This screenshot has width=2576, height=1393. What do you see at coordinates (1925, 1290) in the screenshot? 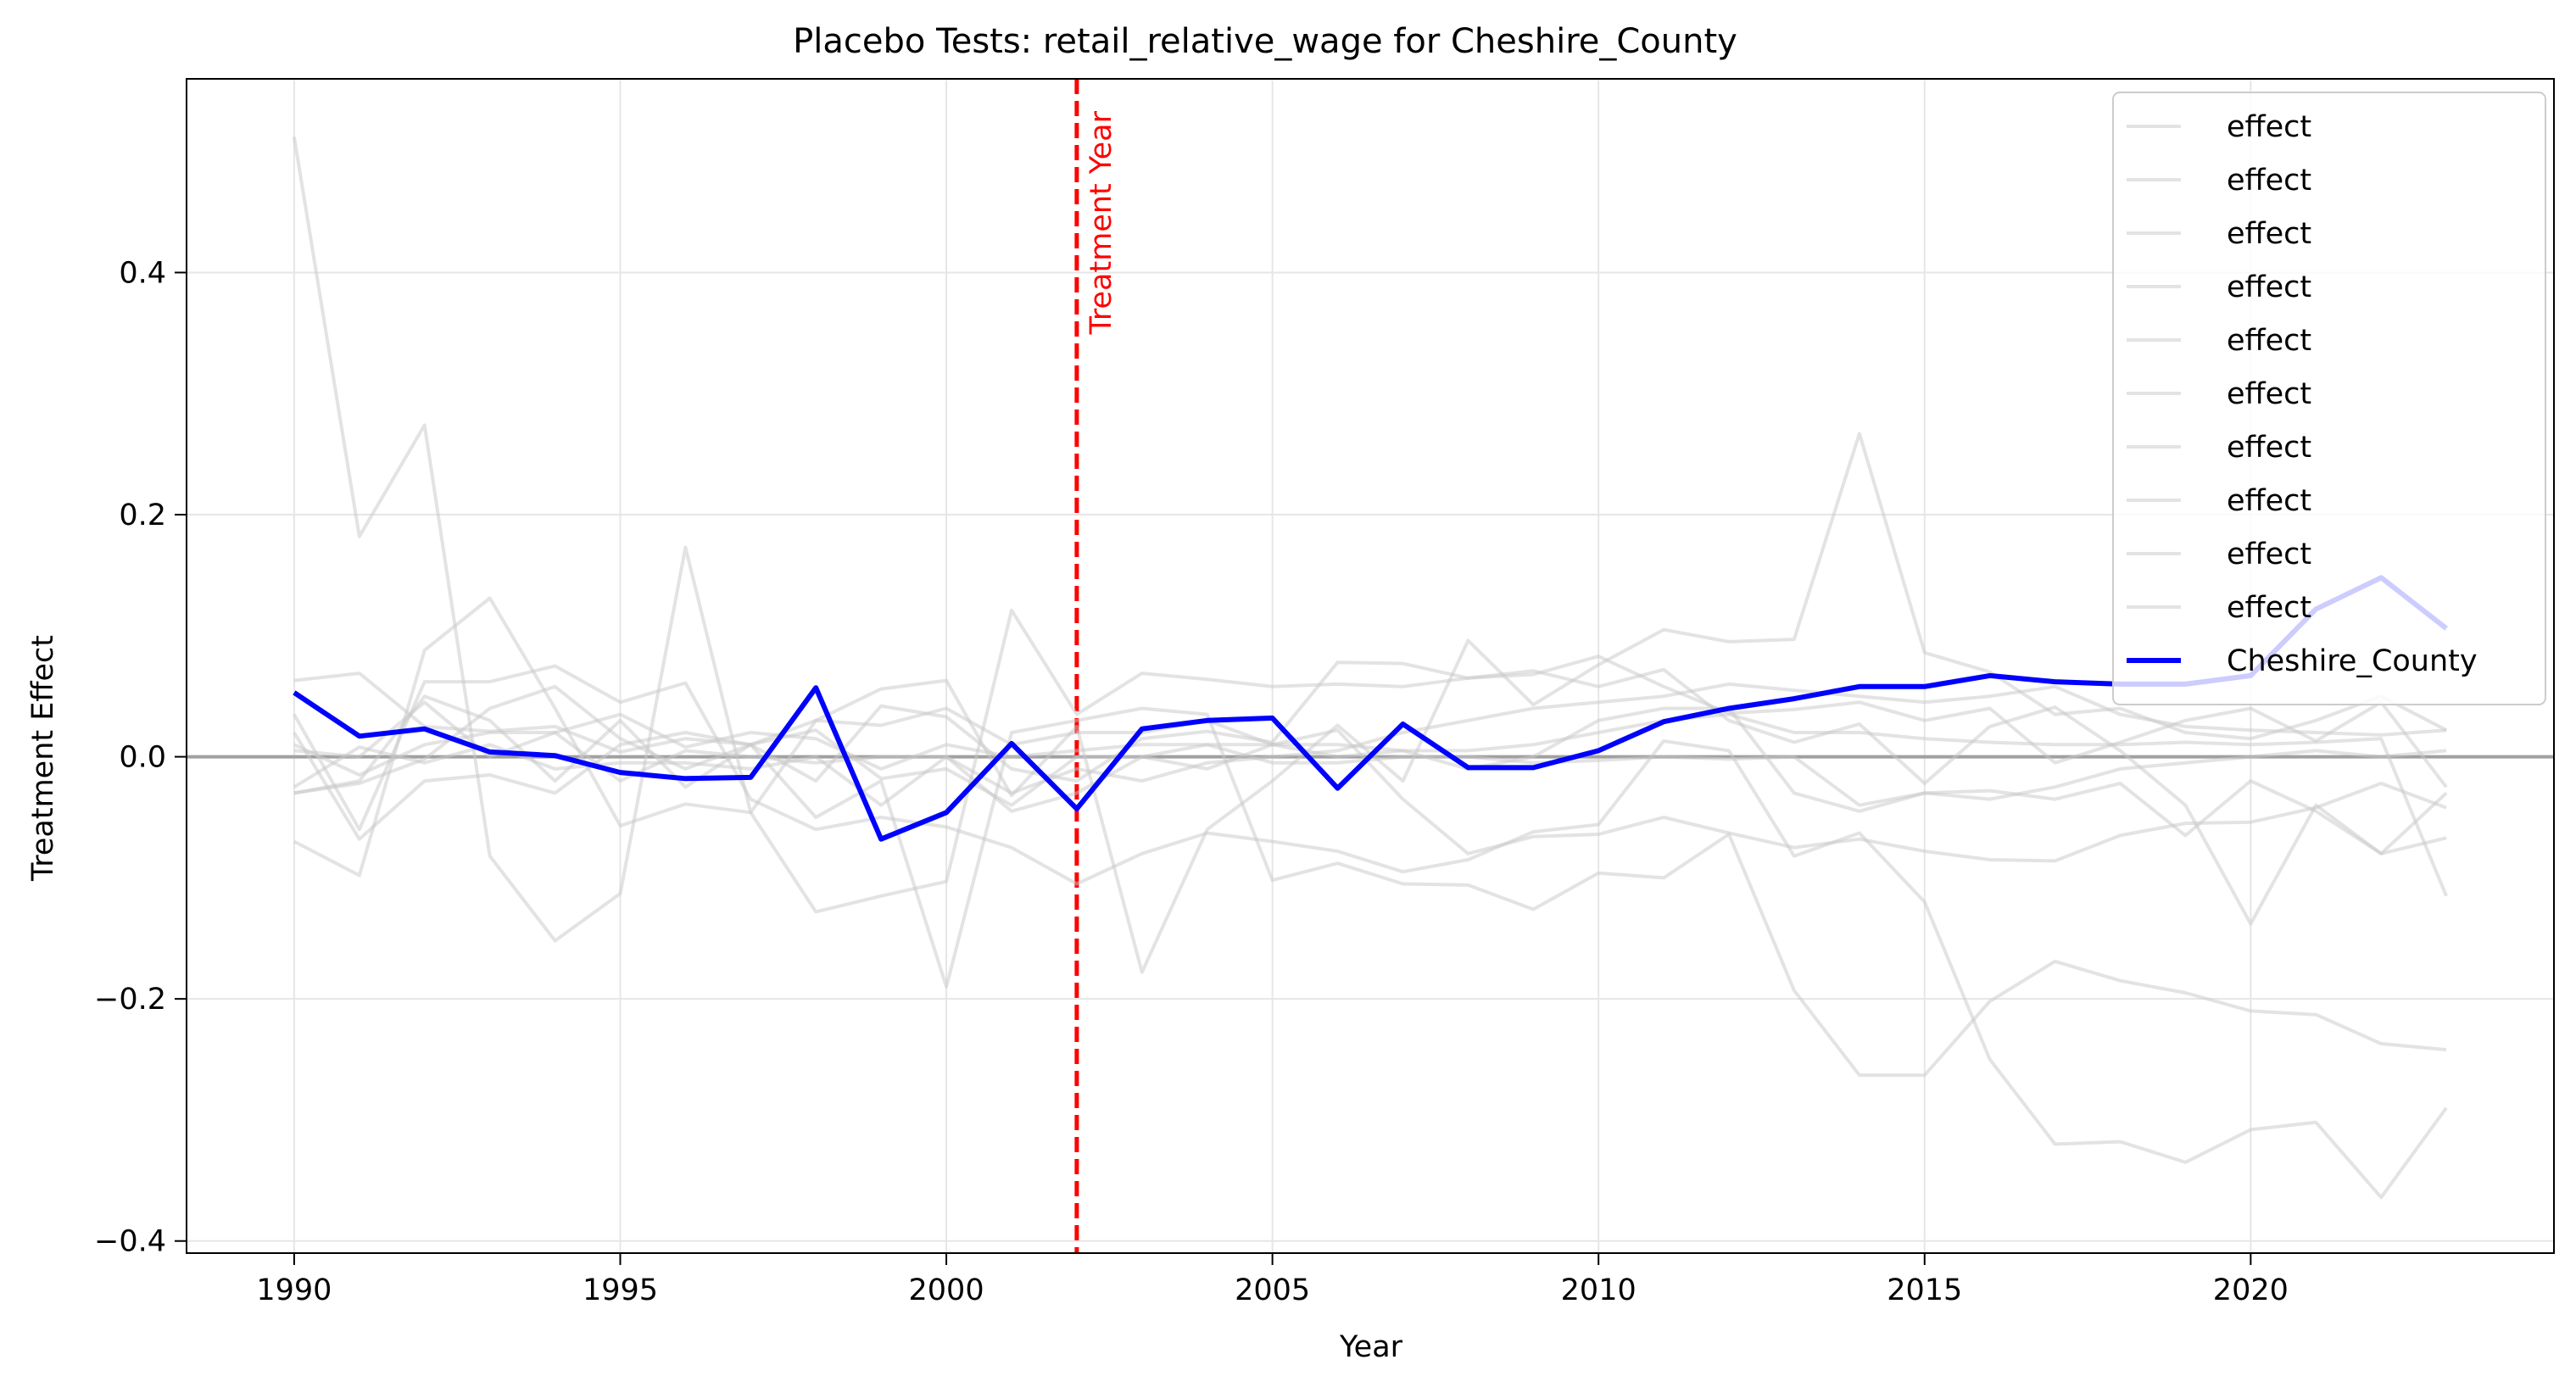
I see `x-tick-label: 2015` at bounding box center [1925, 1290].